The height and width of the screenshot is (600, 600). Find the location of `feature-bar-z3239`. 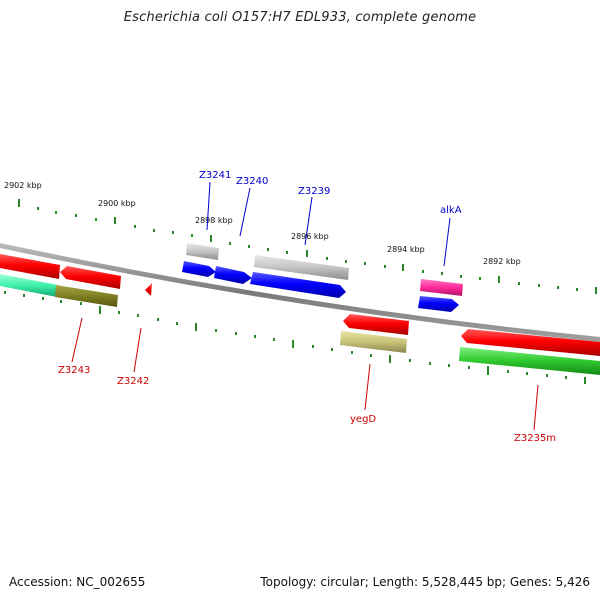

feature-bar-z3239 is located at coordinates (301, 267).